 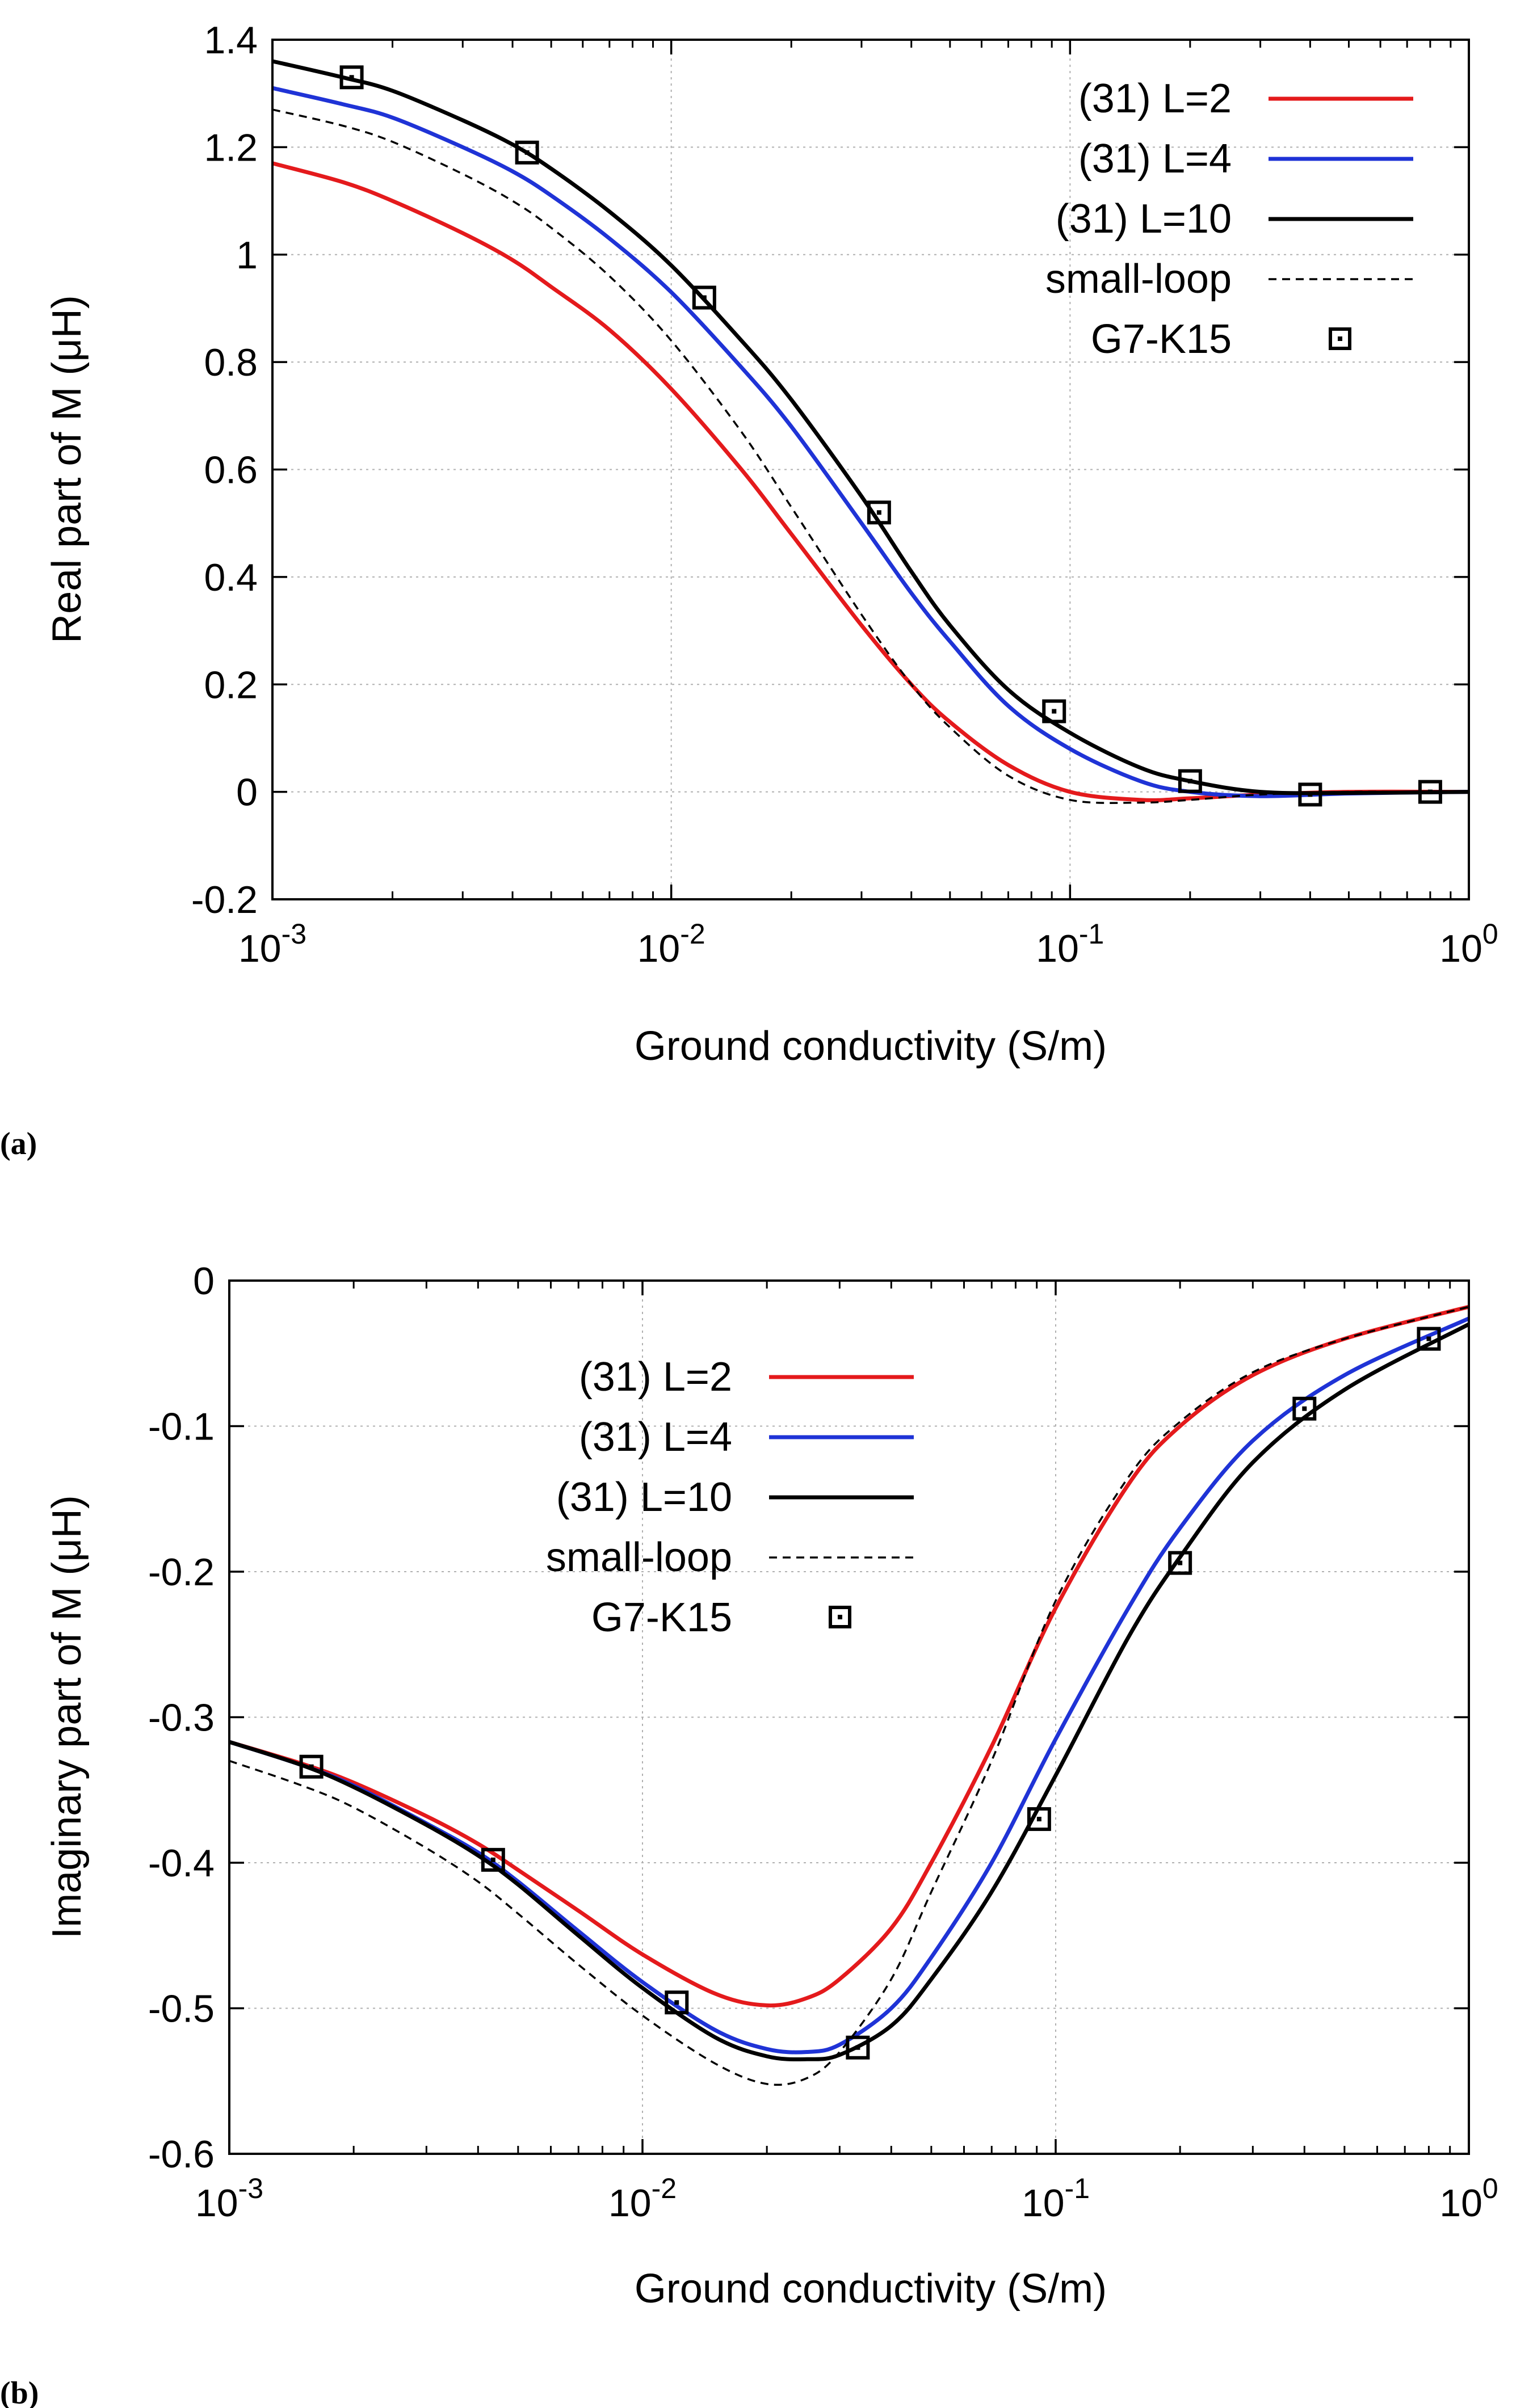 I want to click on legend-marker-dot-g7k15-b, so click(x=840, y=1617).